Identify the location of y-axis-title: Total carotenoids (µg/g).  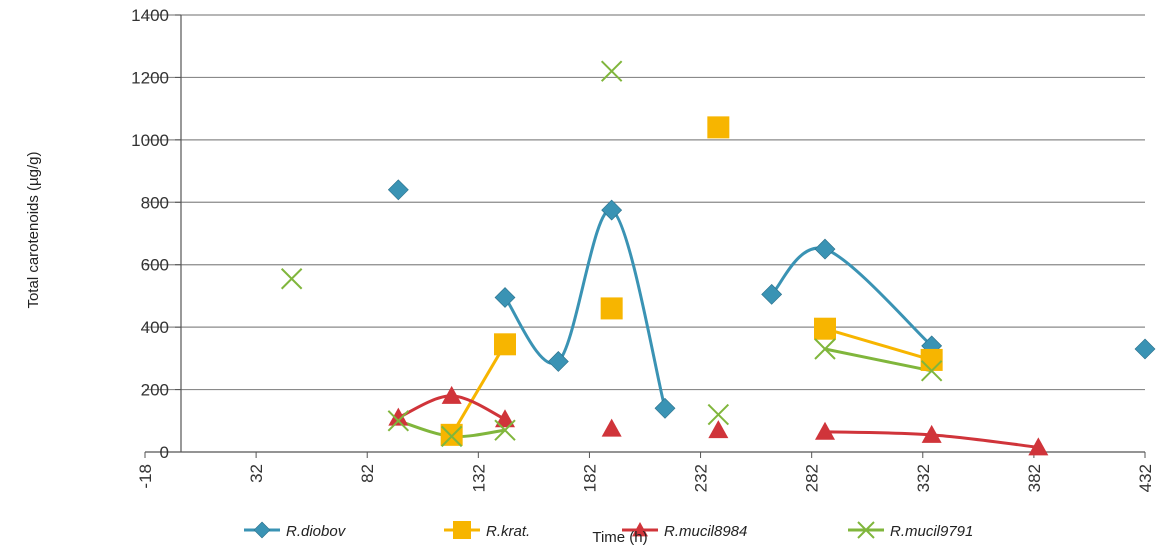
(33, 229).